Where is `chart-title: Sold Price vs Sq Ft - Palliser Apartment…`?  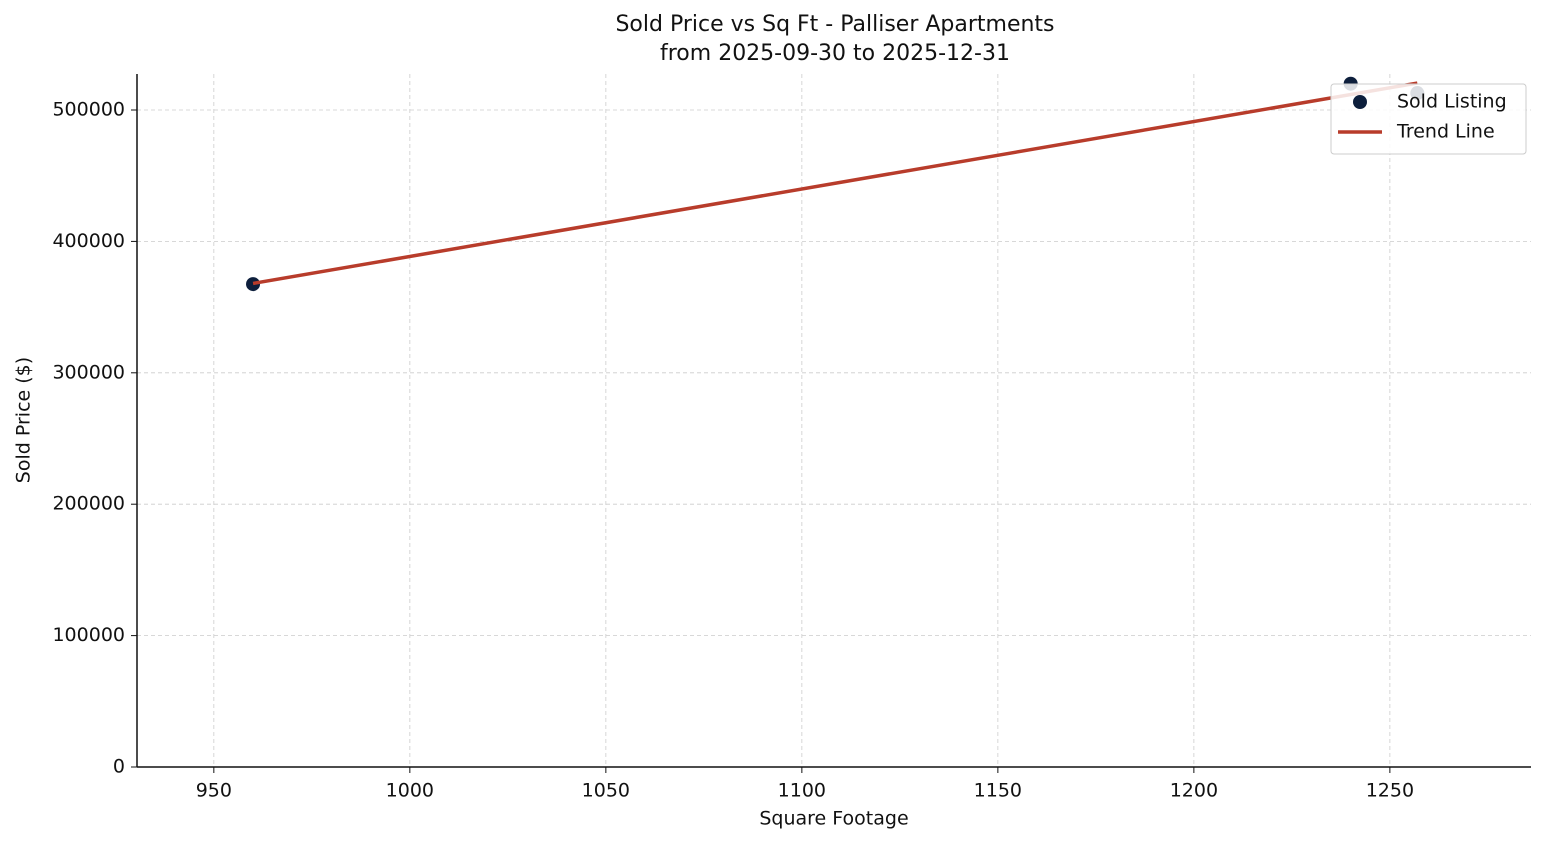 chart-title: Sold Price vs Sq Ft - Palliser Apartment… is located at coordinates (834, 24).